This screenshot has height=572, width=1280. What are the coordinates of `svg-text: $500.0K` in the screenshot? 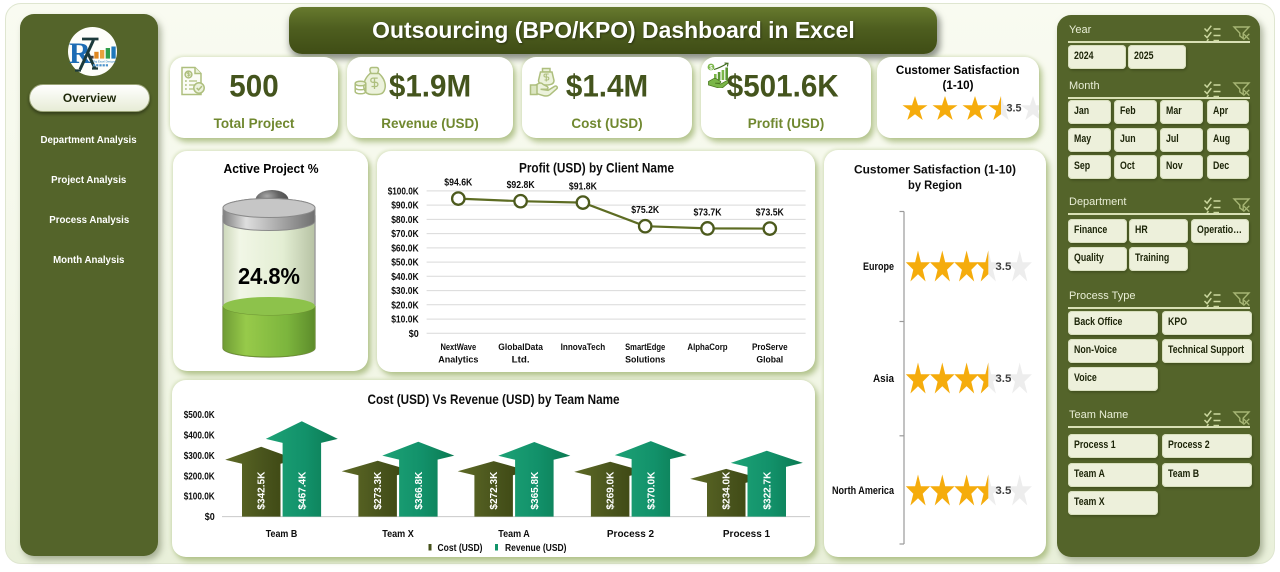 It's located at (200, 415).